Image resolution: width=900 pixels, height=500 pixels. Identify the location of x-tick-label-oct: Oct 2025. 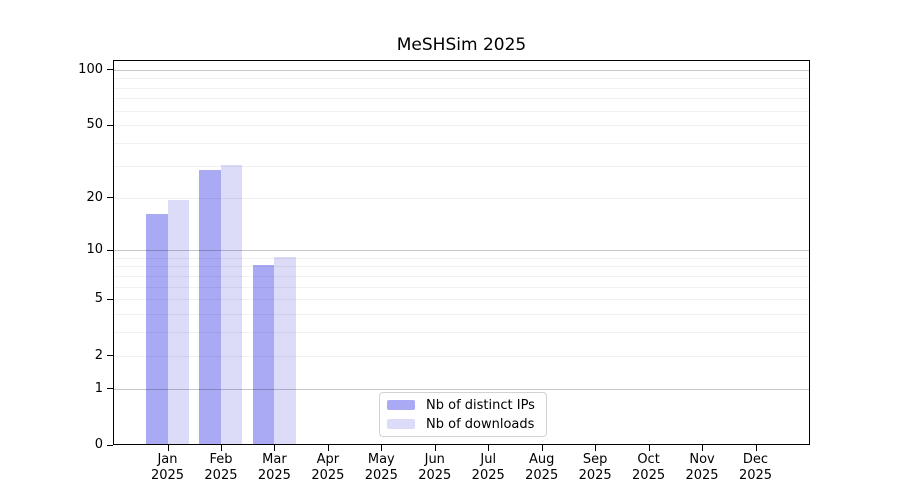
(649, 467).